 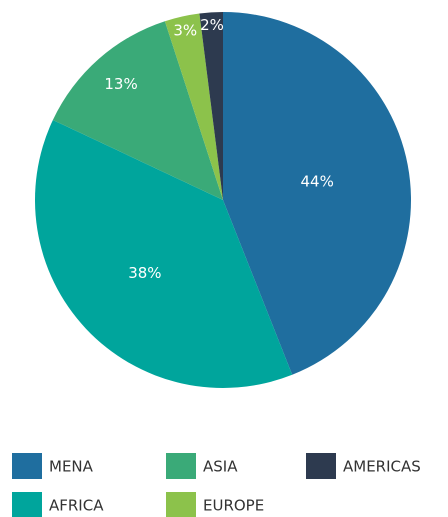 What do you see at coordinates (317, 182) in the screenshot?
I see `slice-label: 44%` at bounding box center [317, 182].